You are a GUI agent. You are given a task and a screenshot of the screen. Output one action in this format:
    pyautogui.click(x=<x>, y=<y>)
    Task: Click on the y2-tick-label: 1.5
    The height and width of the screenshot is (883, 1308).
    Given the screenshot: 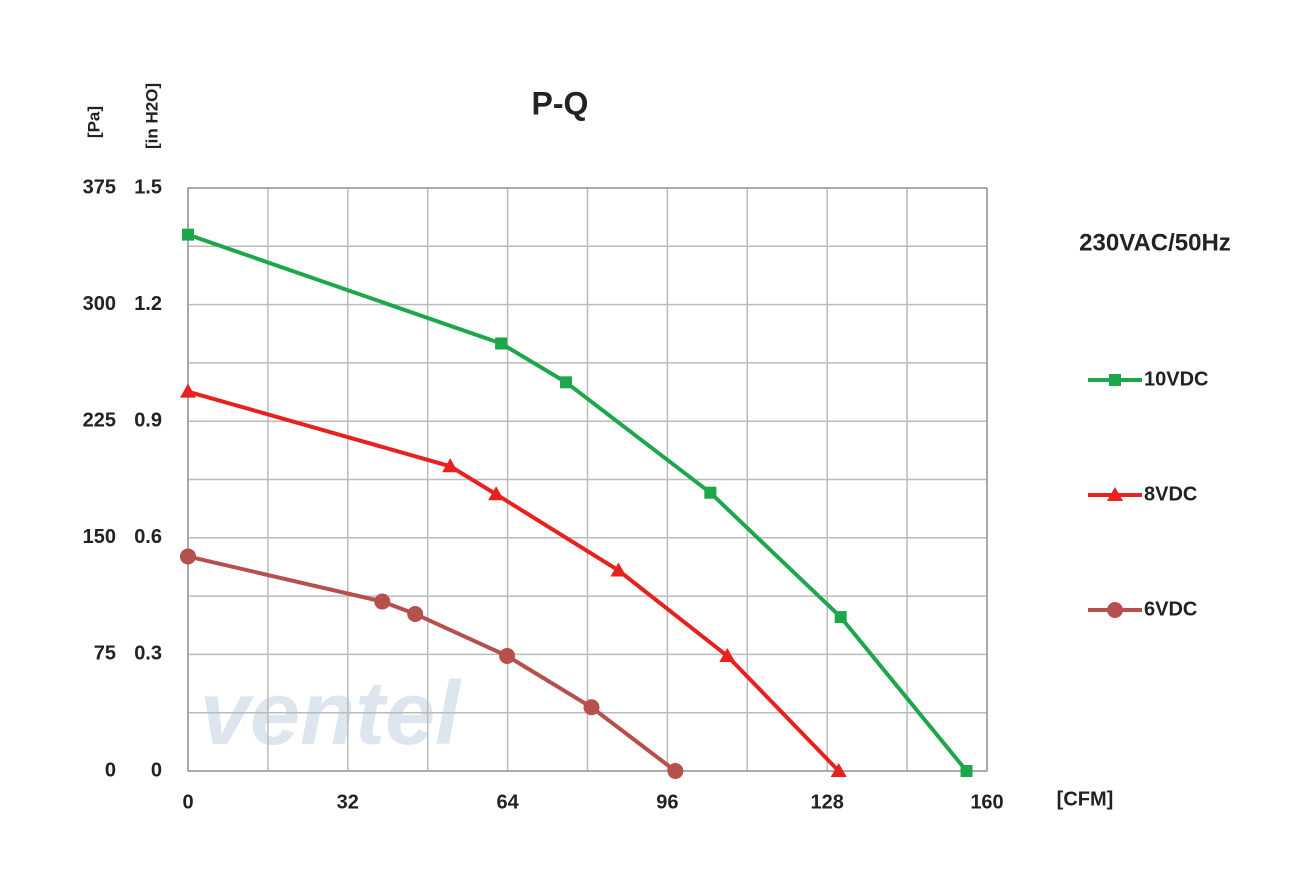 What is the action you would take?
    pyautogui.click(x=148, y=187)
    